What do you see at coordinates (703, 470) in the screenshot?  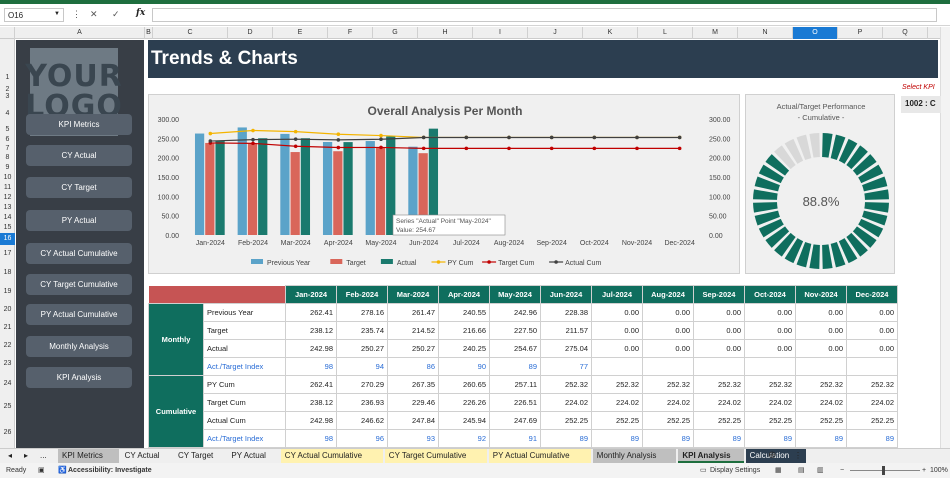 I see `display-settings-icon: ▭` at bounding box center [703, 470].